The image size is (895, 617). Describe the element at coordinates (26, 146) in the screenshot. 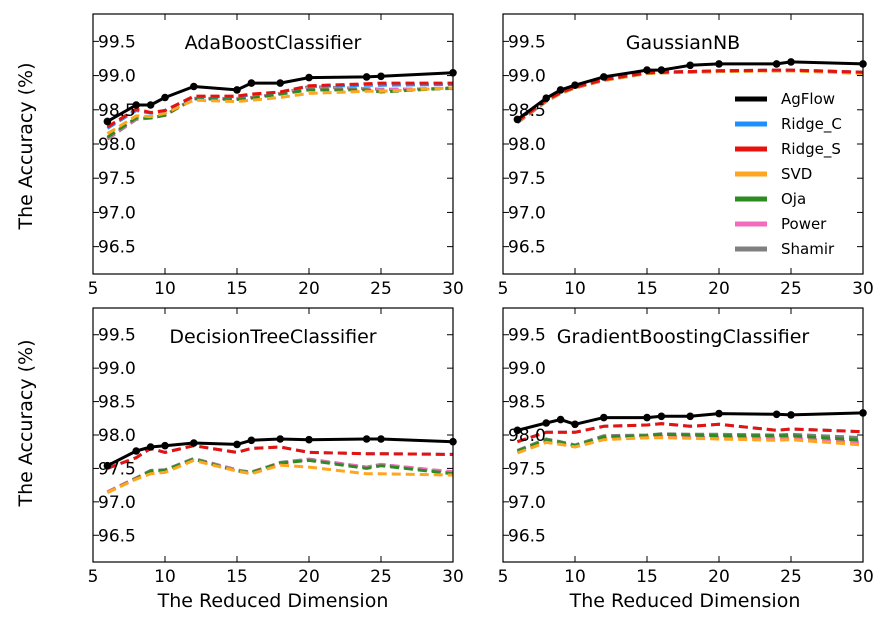

I see `y-axis-label-top: The Accuracy (%)` at that location.